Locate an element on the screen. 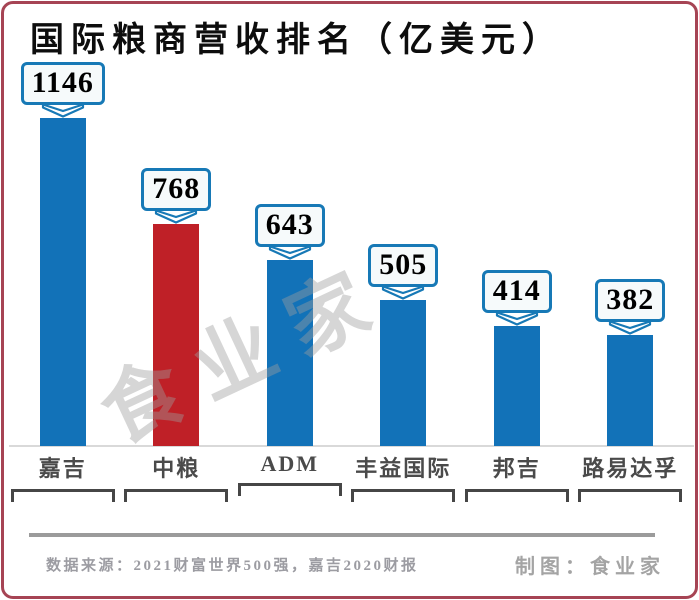 Image resolution: width=699 pixels, height=600 pixels. category: 嘉吉 is located at coordinates (63, 476).